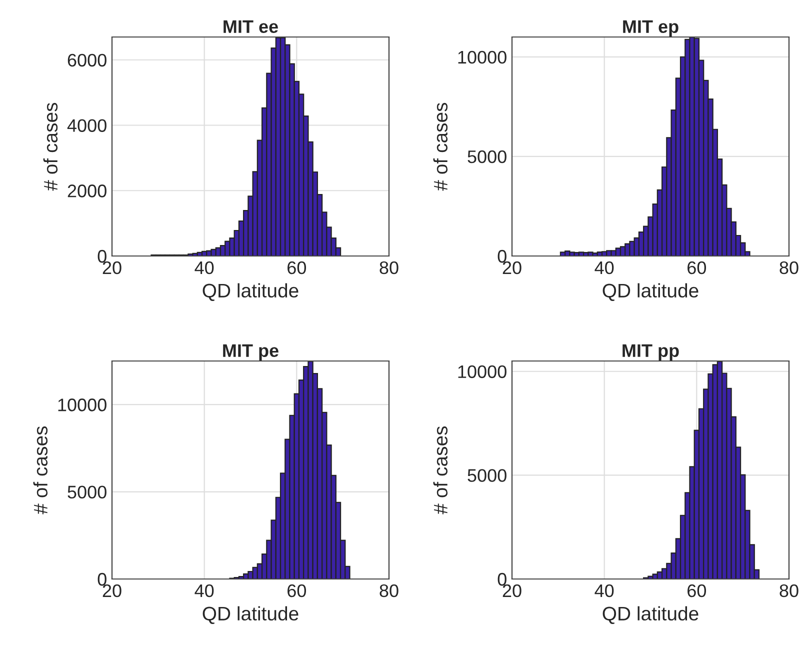 The height and width of the screenshot is (646, 802). What do you see at coordinates (250, 352) in the screenshot?
I see `chart-title: MIT pe` at bounding box center [250, 352].